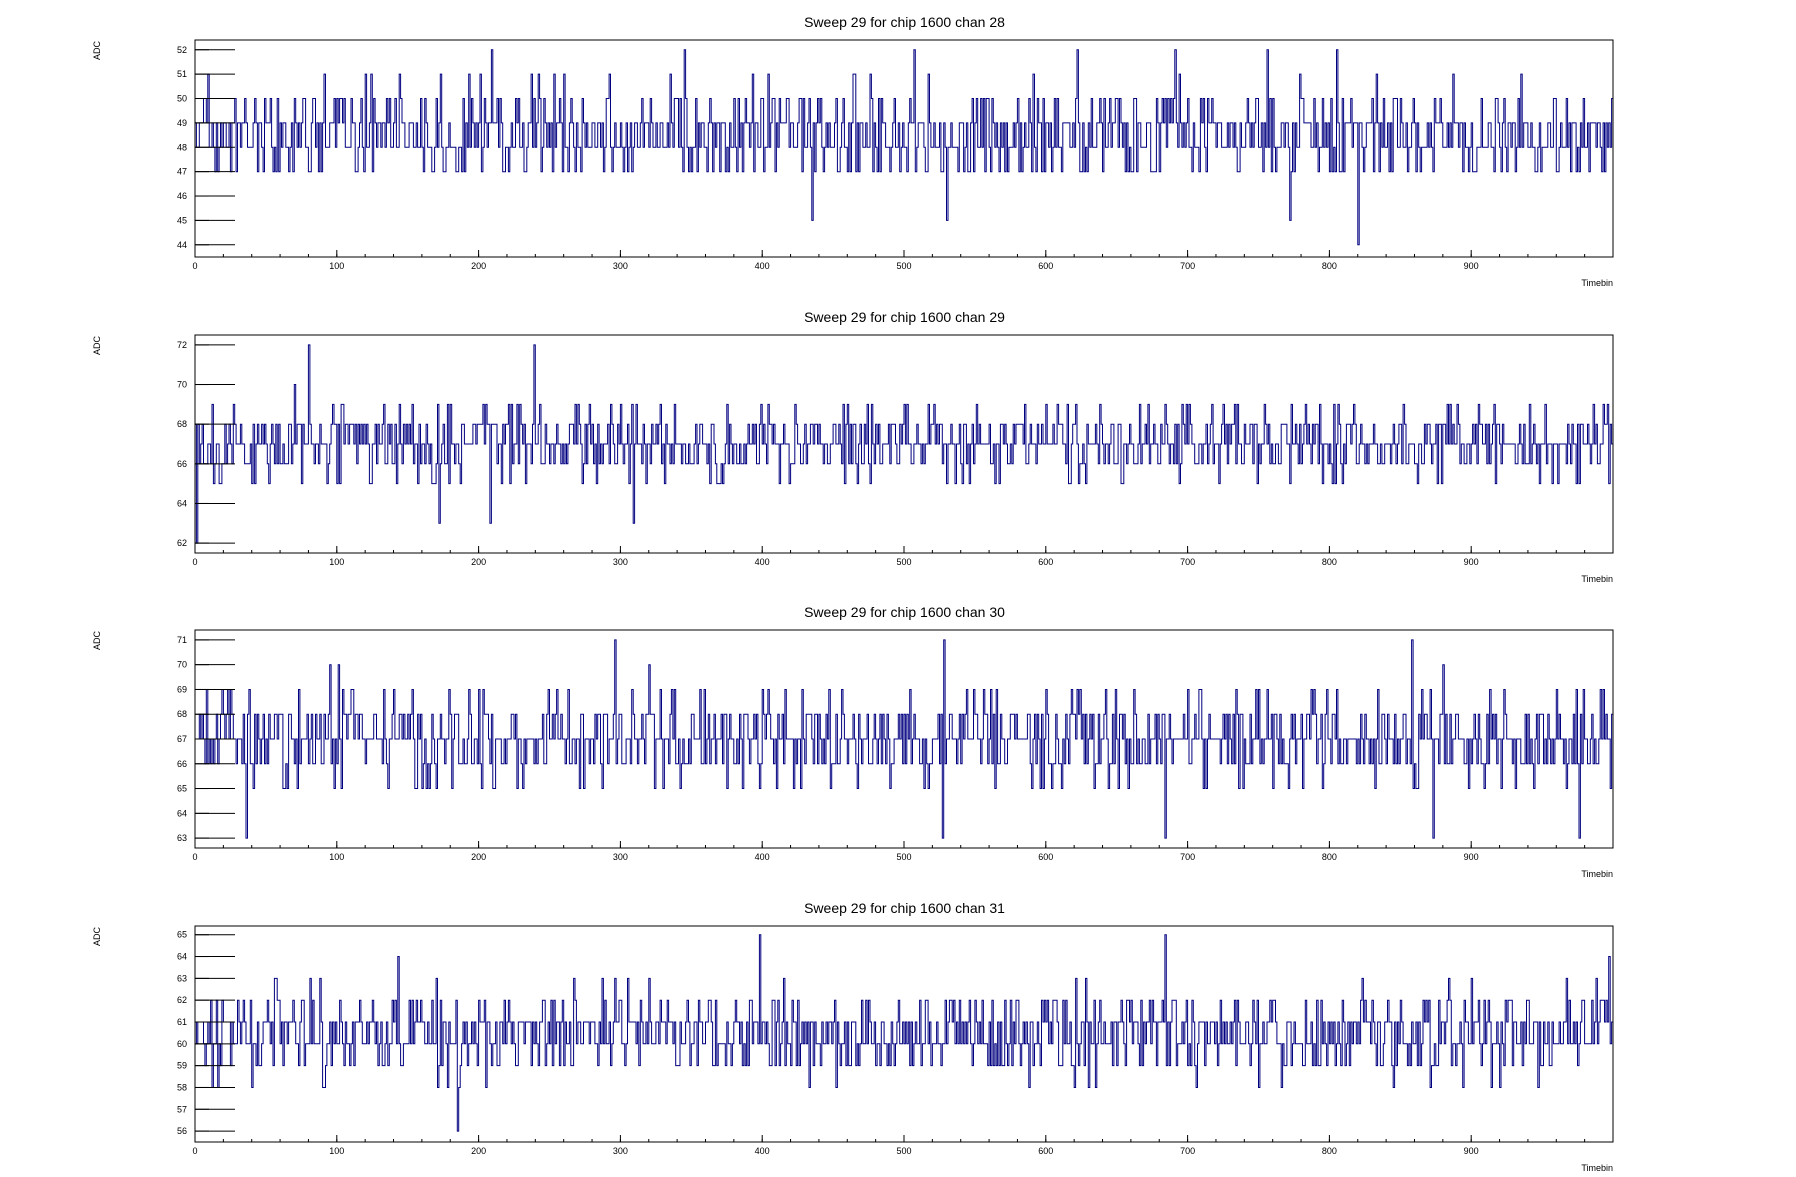 The width and height of the screenshot is (1796, 1177). I want to click on y-tick-label: 45, so click(182, 220).